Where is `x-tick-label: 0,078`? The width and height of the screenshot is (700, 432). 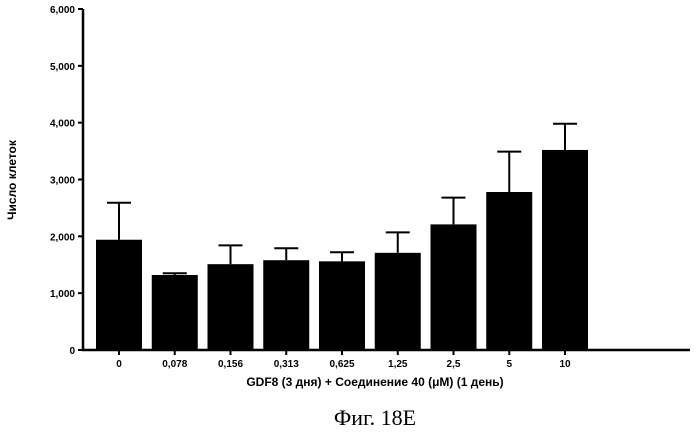 x-tick-label: 0,078 is located at coordinates (174, 364).